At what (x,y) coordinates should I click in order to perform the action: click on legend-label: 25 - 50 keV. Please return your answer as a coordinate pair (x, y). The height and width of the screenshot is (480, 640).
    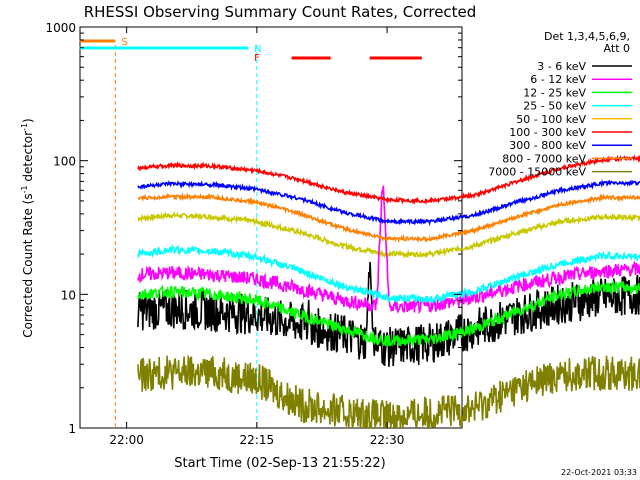
    Looking at the image, I should click on (554, 106).